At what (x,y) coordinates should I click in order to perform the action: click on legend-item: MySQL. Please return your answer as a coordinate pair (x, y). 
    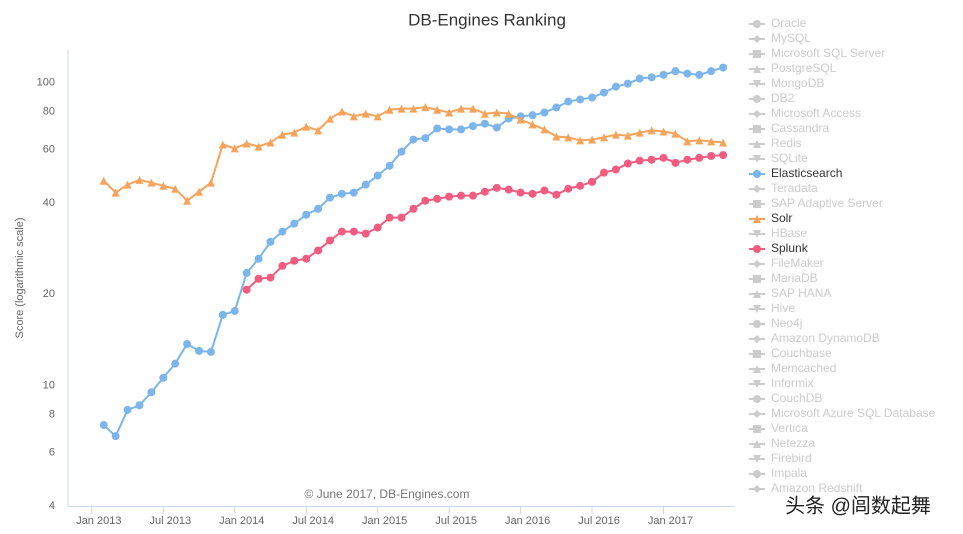
    Looking at the image, I should click on (780, 38).